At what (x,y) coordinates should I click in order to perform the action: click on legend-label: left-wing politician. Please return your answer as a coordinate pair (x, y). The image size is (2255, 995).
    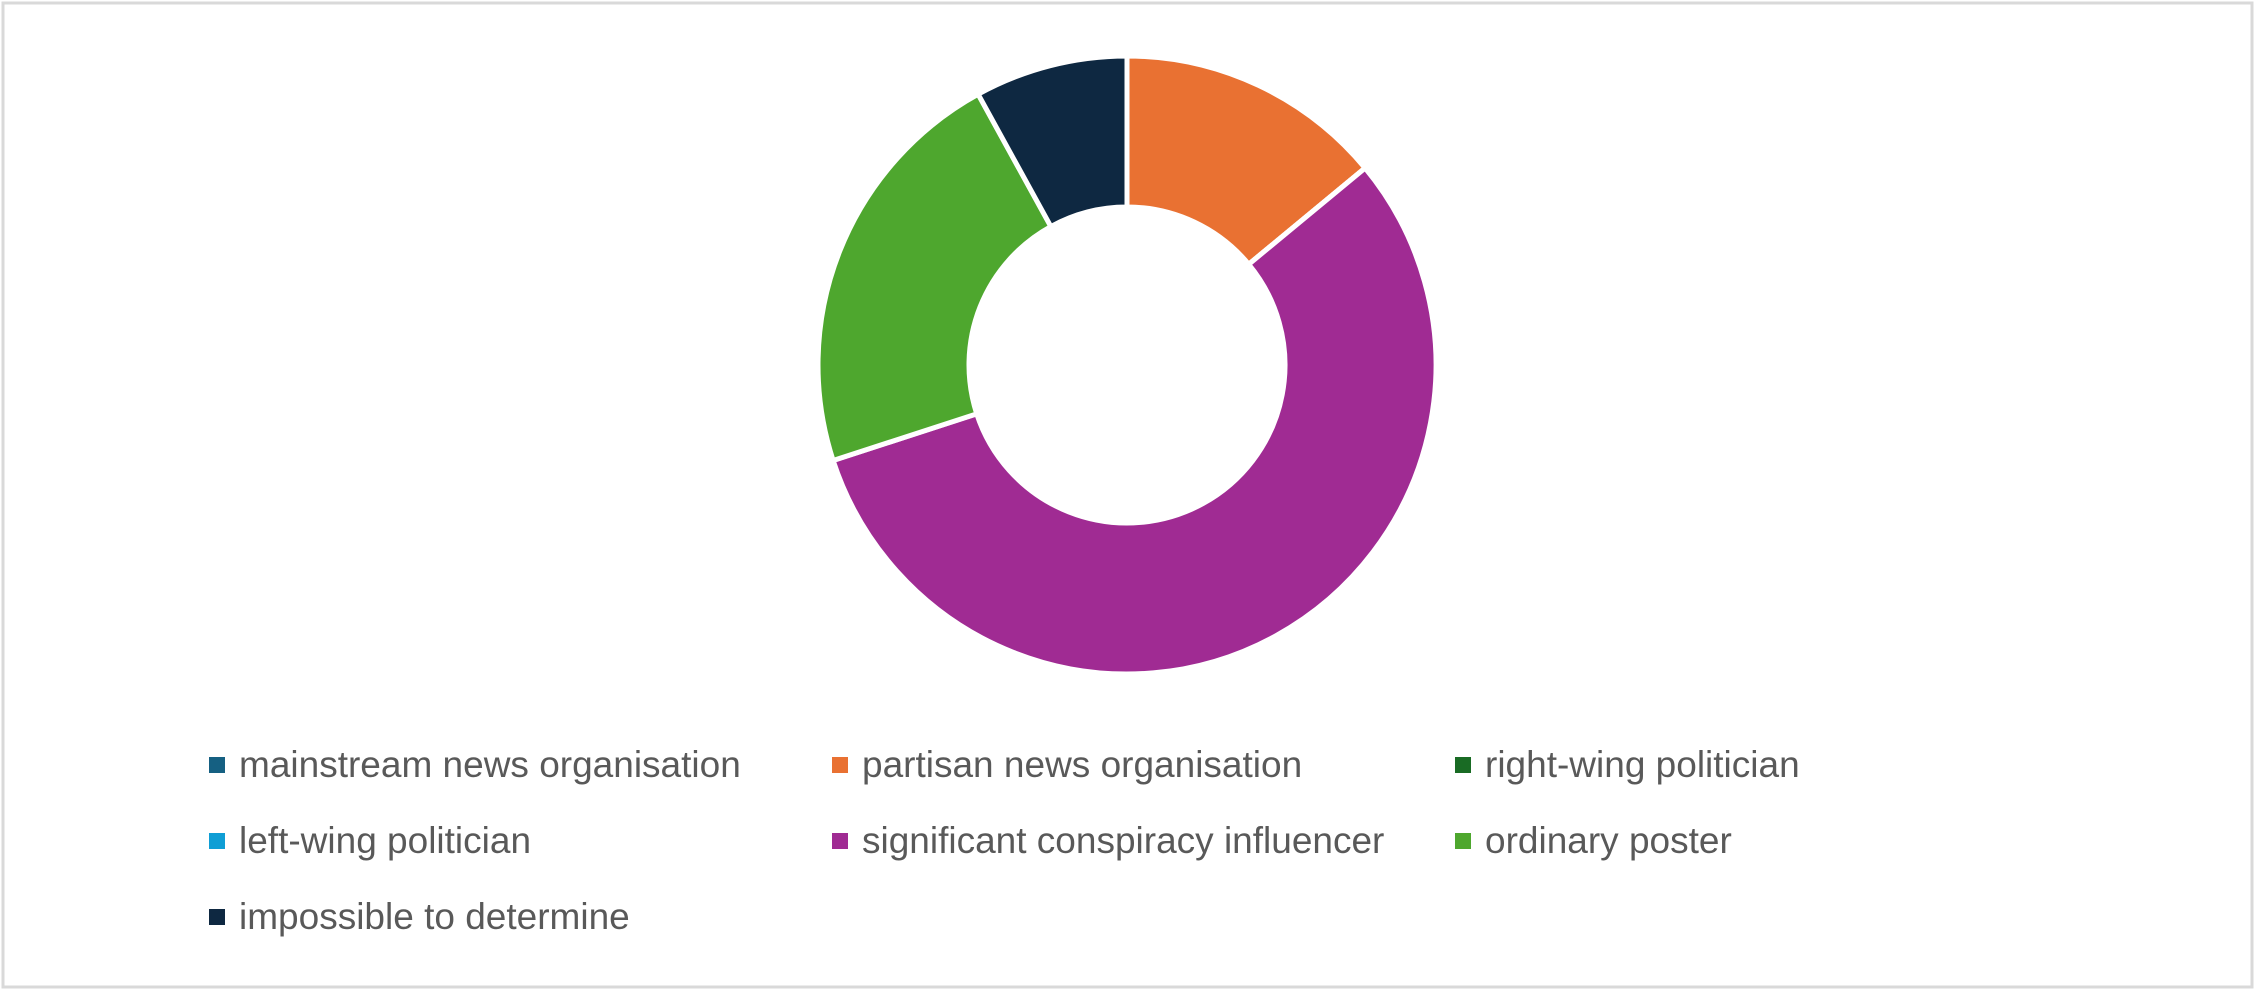
    Looking at the image, I should click on (385, 840).